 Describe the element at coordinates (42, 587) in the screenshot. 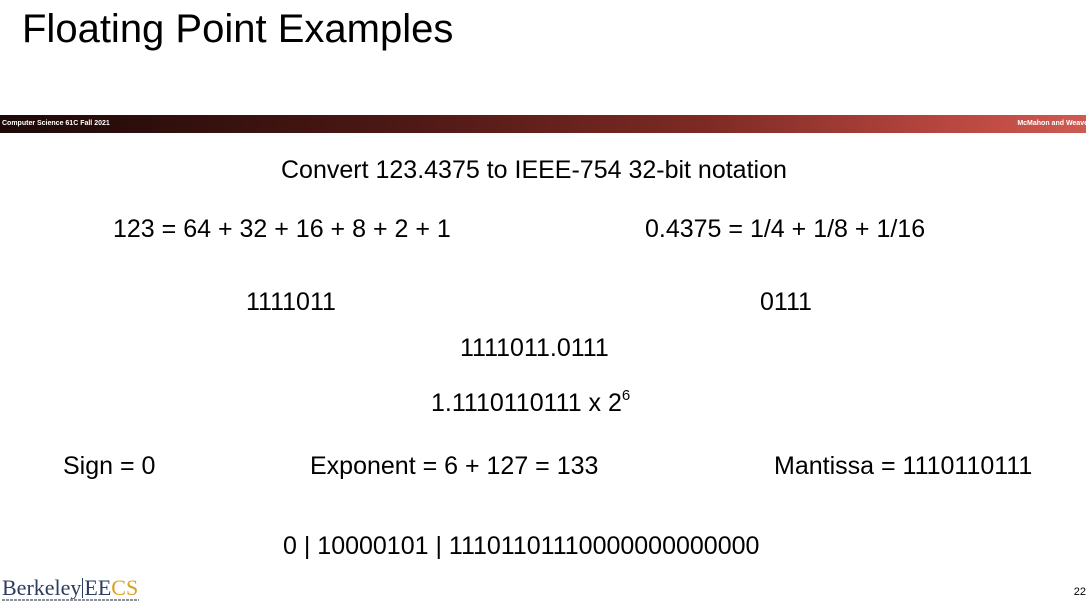

I see `logo-berkeley: Berkeley` at that location.